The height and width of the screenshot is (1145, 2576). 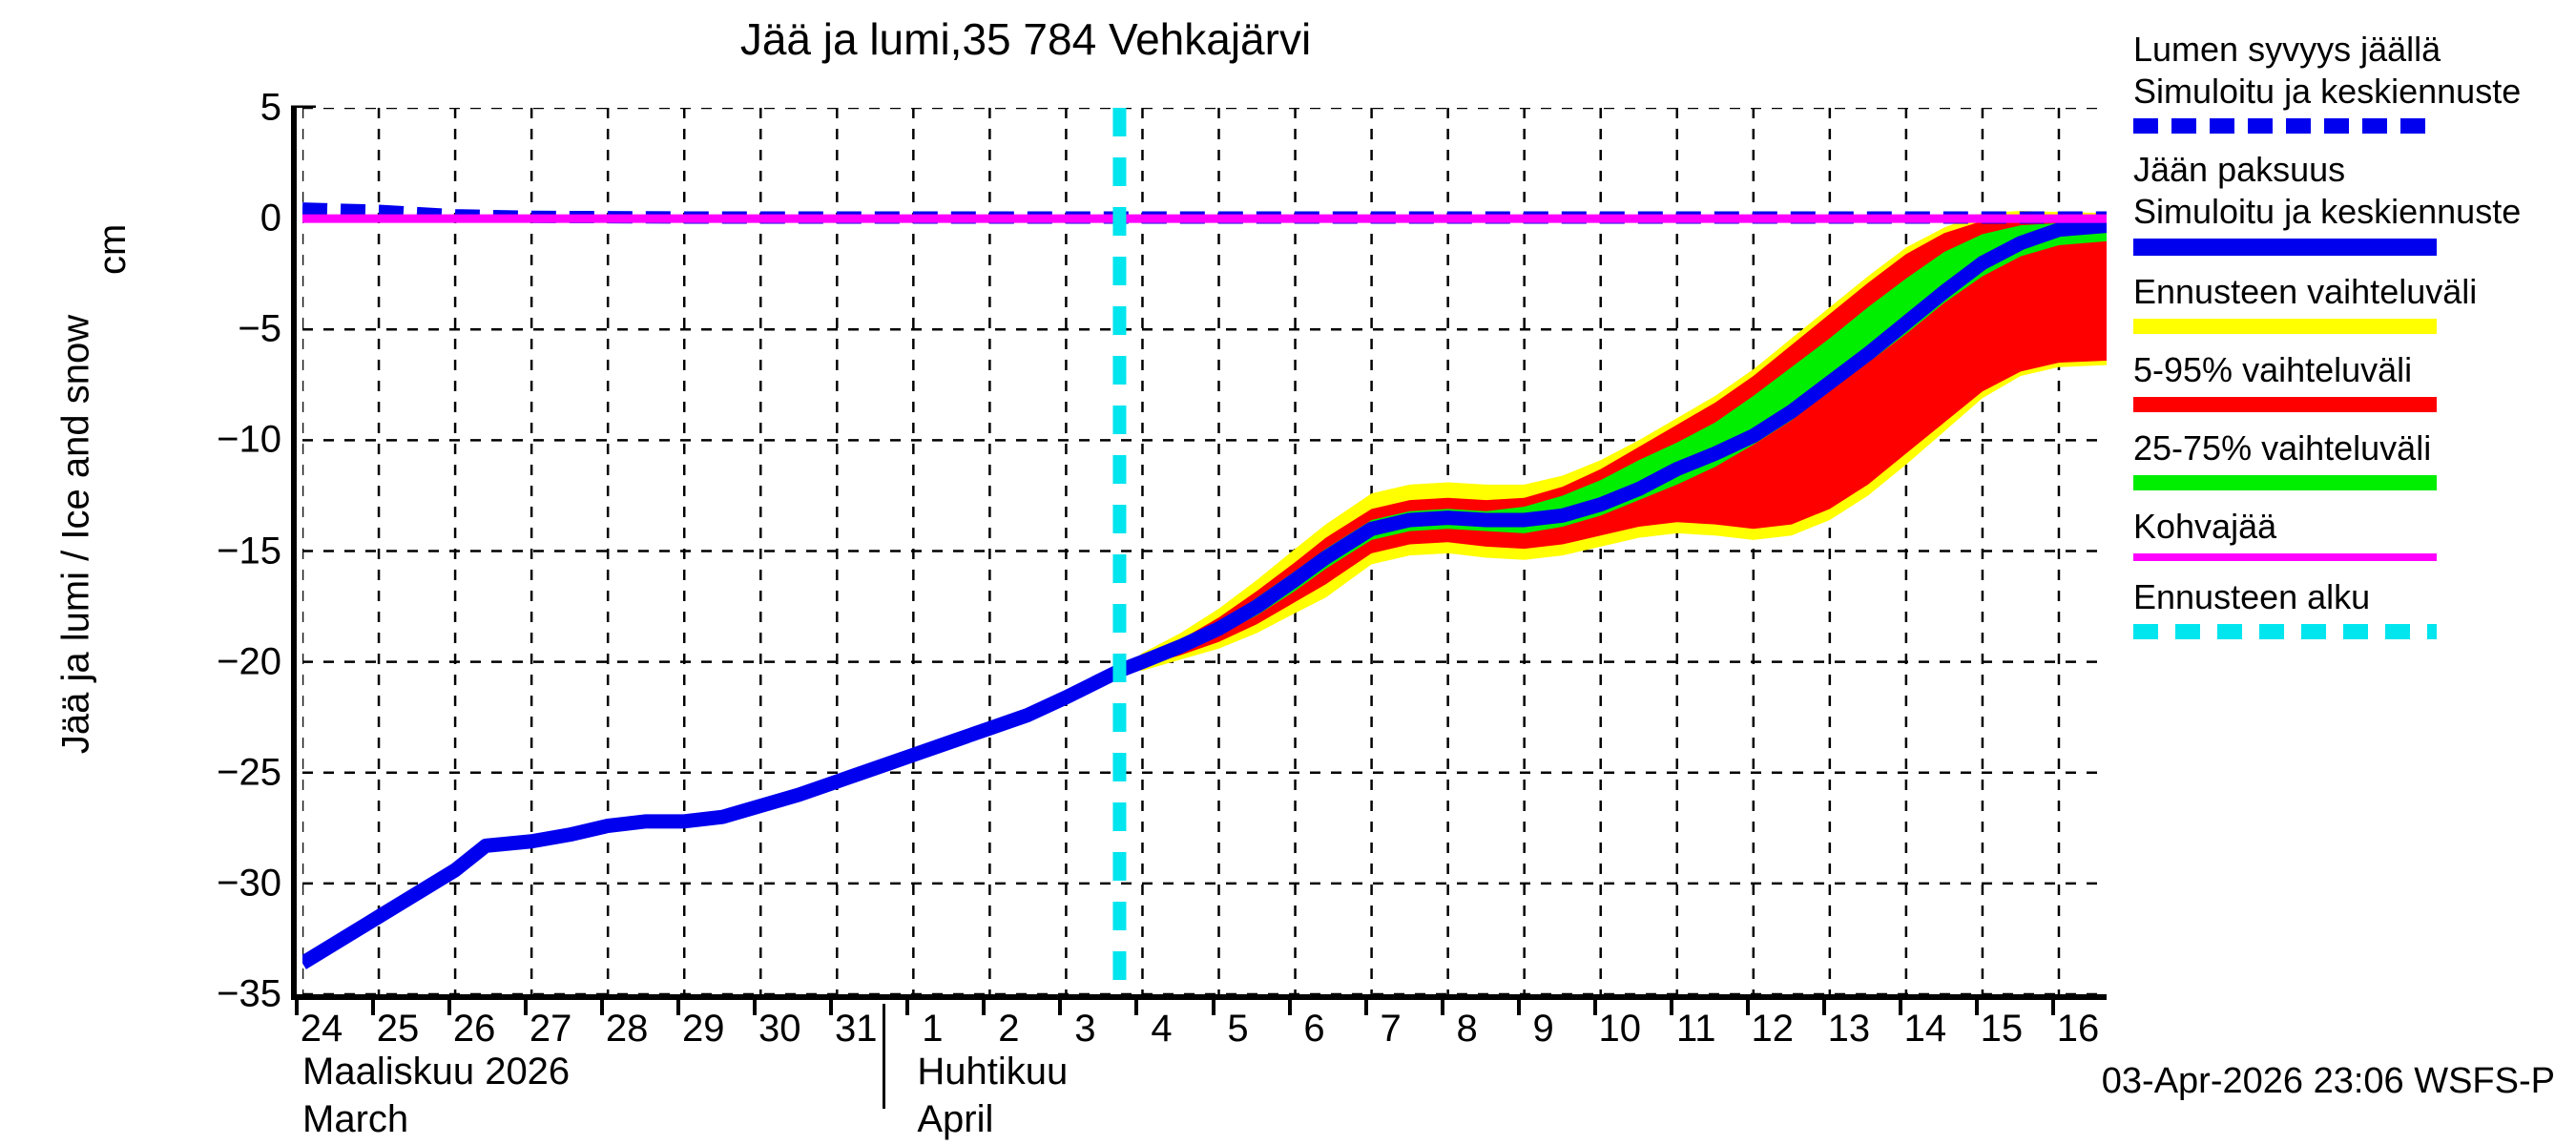 What do you see at coordinates (249, 883) in the screenshot?
I see `y-axis-tick-label: −30` at bounding box center [249, 883].